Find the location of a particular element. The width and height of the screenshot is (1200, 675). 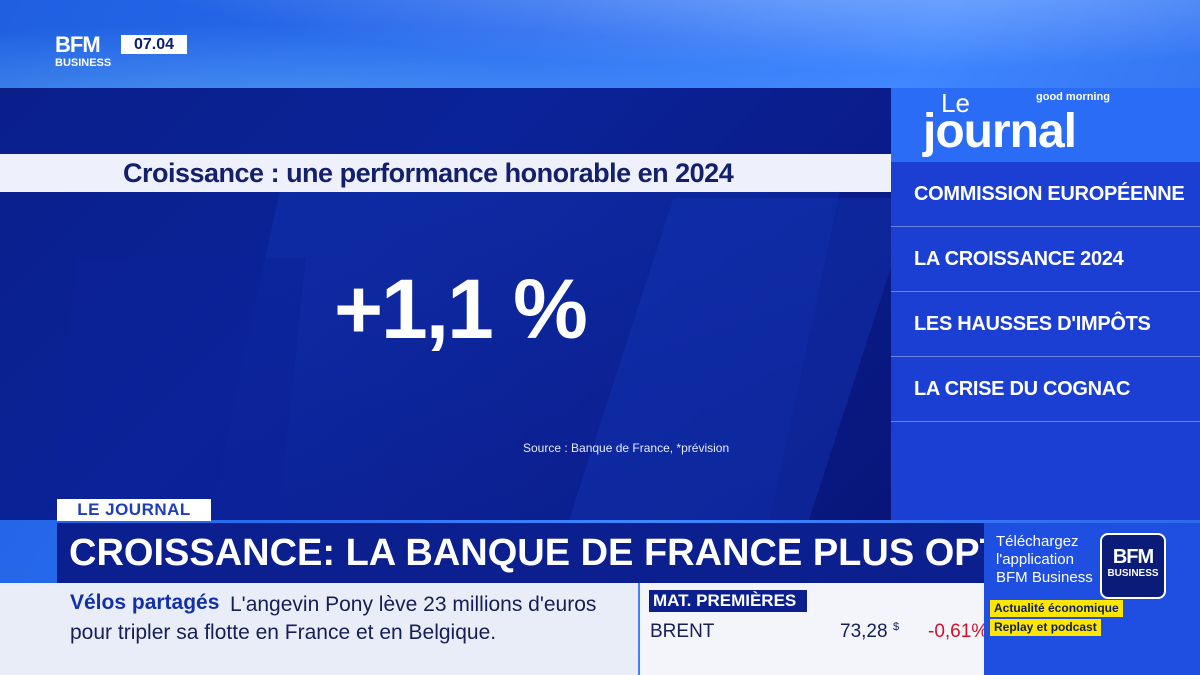

promo-pill-replay: Replay et podcast is located at coordinates (1045, 627).